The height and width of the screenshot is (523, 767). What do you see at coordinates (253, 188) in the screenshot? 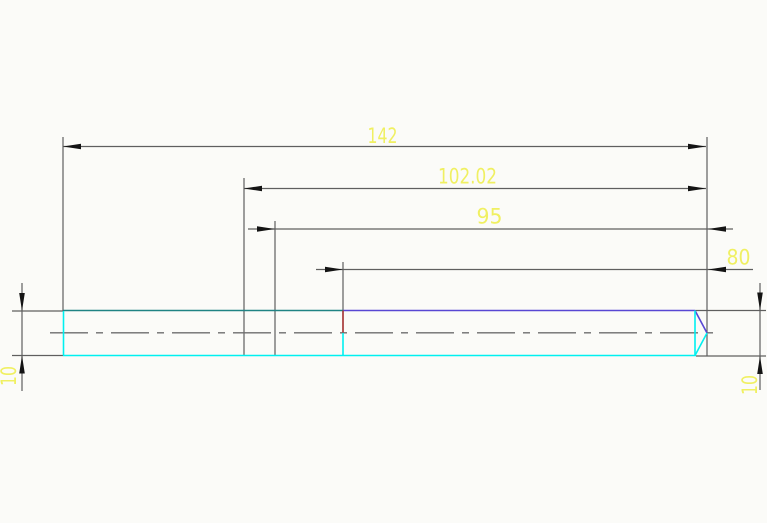
I see `arrow-102-left` at bounding box center [253, 188].